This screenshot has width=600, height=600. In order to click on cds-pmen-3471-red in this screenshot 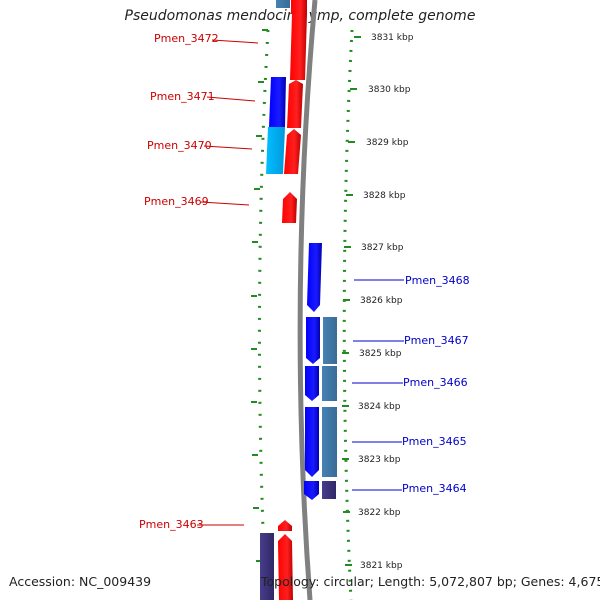, I will do `click(295, 104)`.